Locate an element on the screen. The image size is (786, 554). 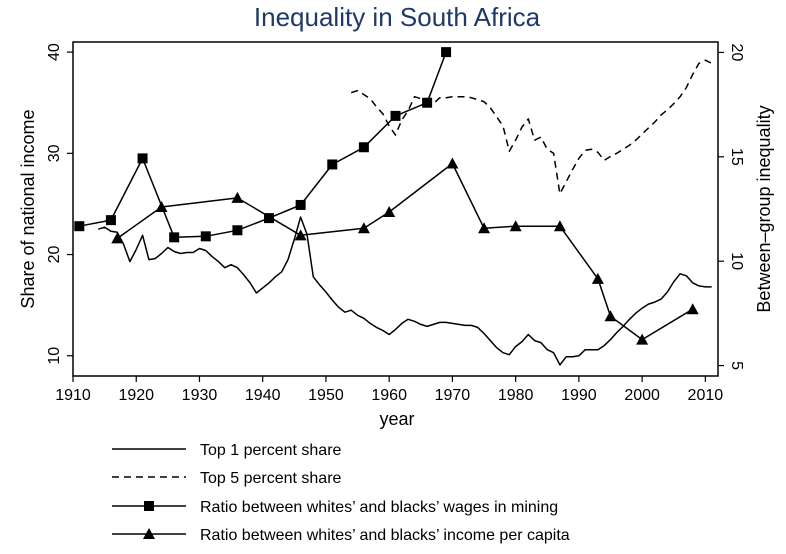
series-2-line is located at coordinates (531, 127).